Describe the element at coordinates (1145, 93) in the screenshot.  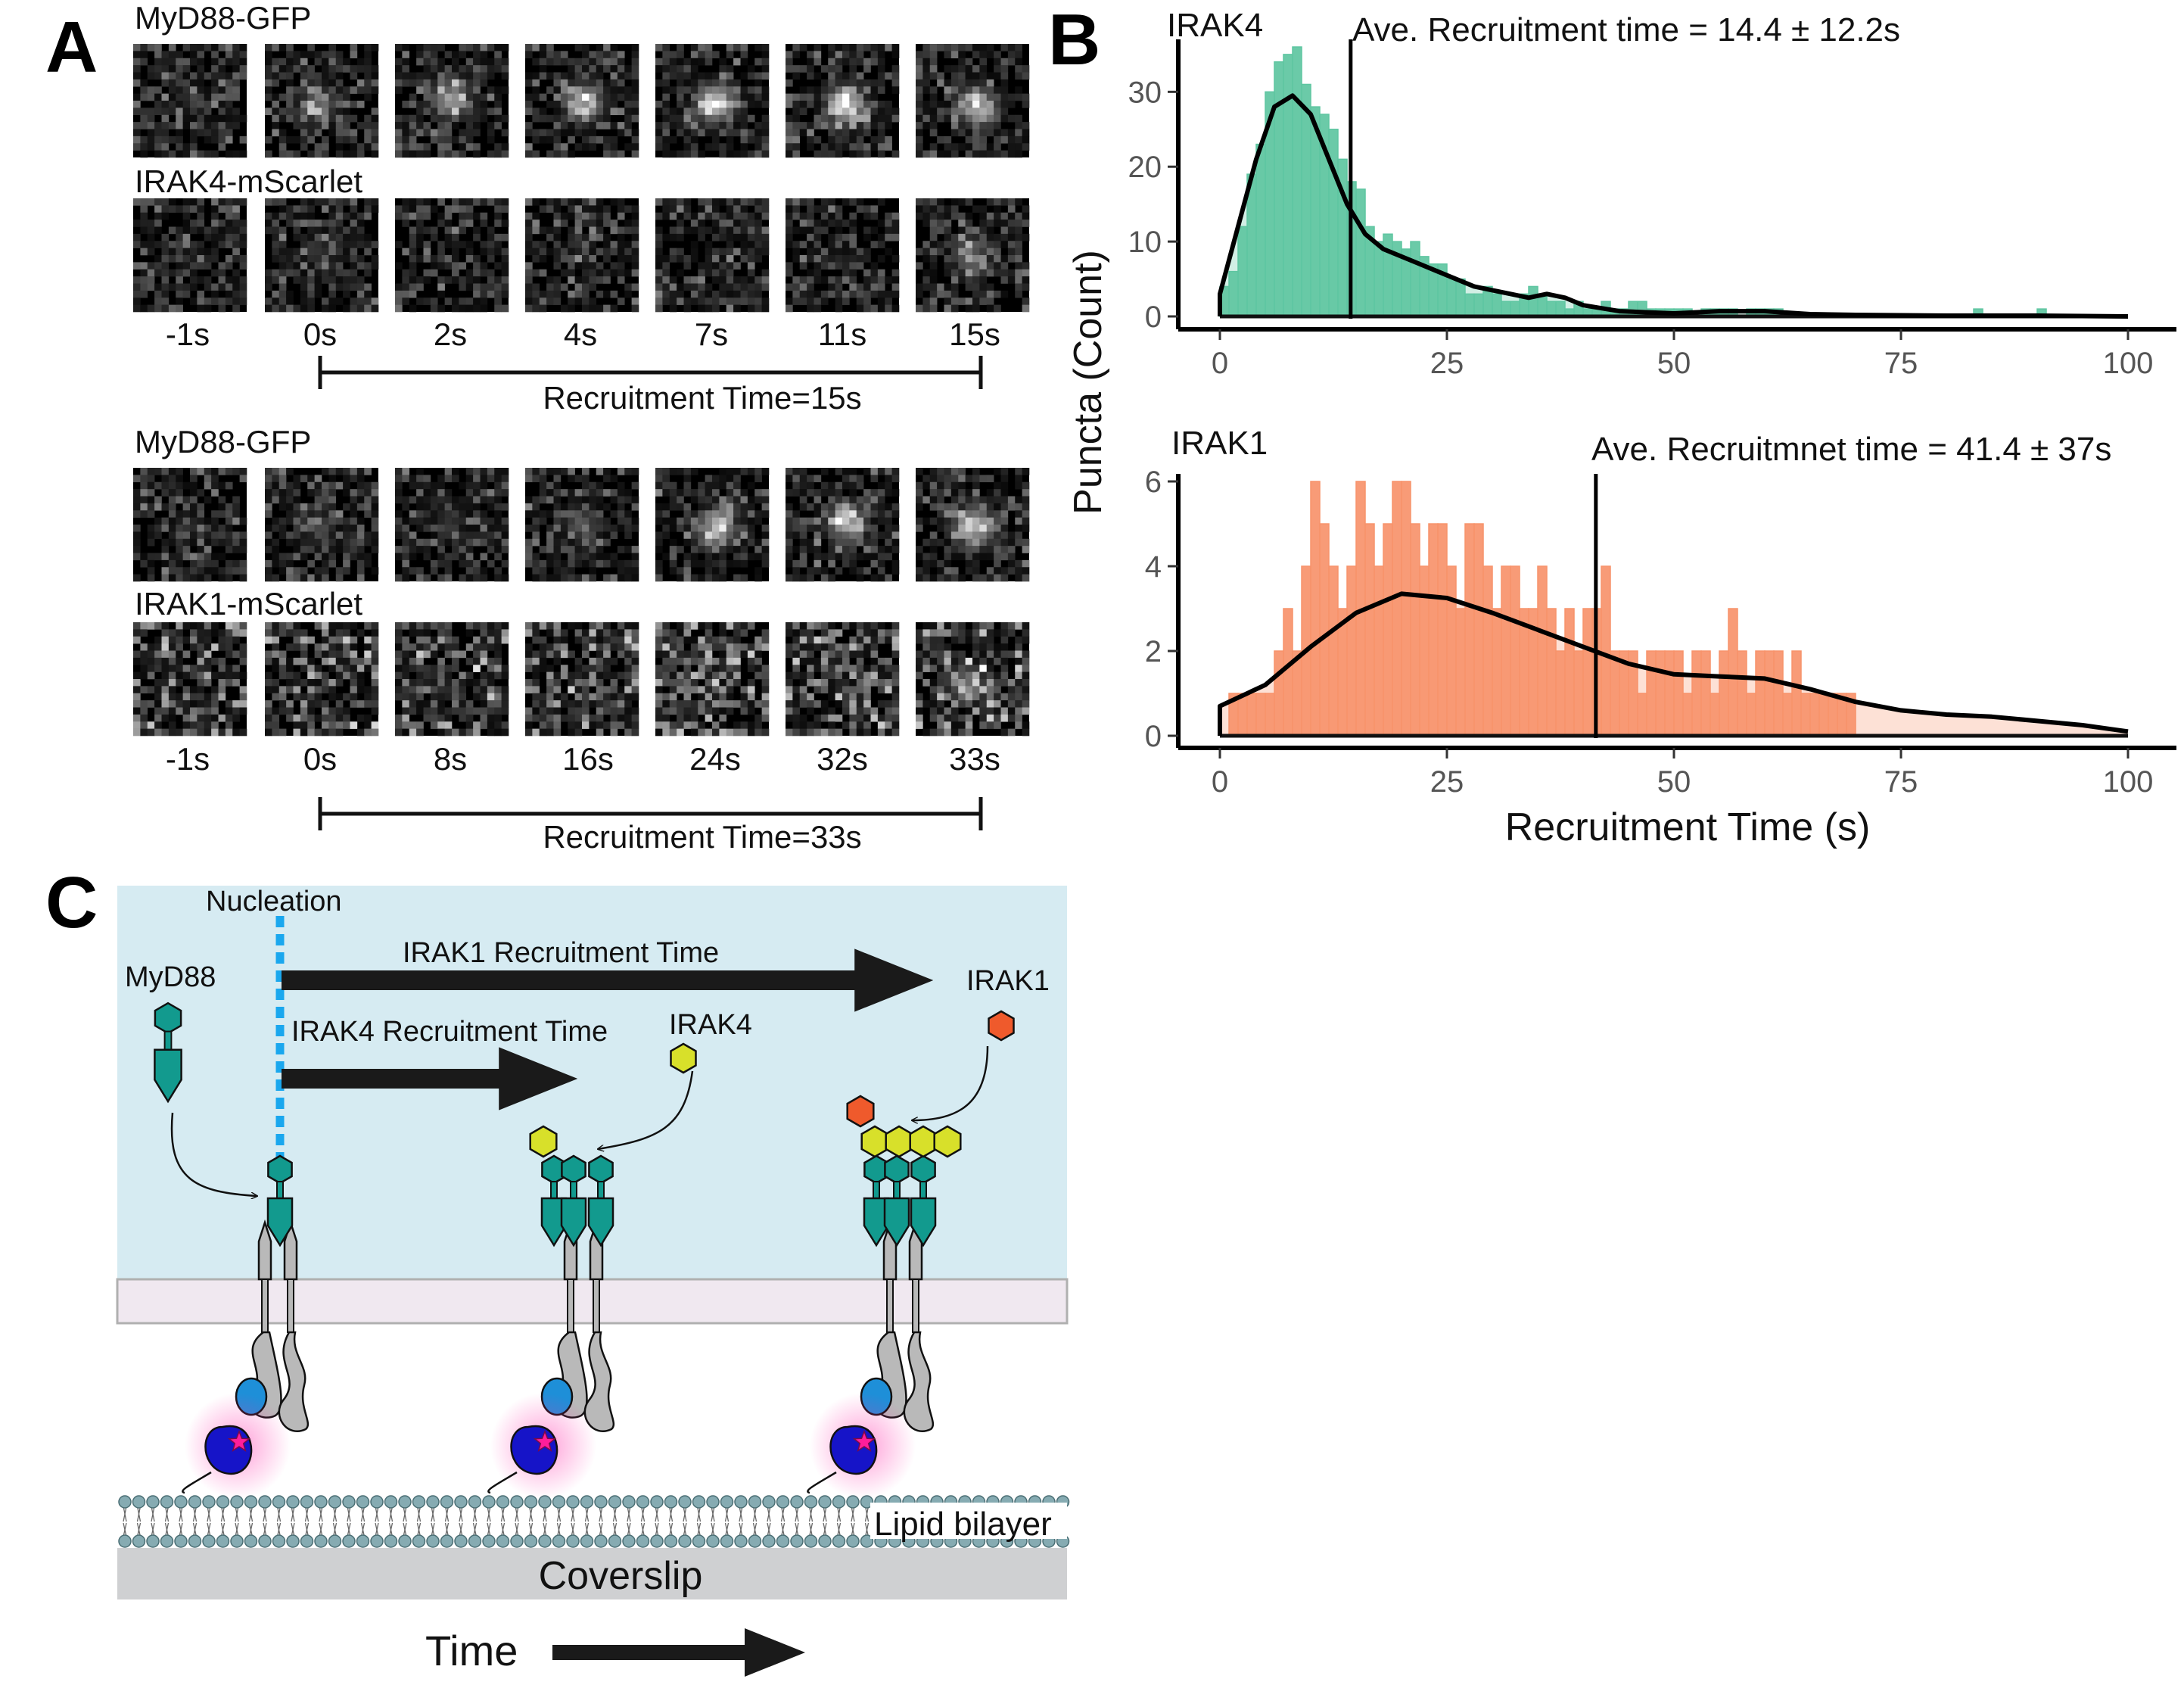
I see `y-tick-label: 30` at that location.